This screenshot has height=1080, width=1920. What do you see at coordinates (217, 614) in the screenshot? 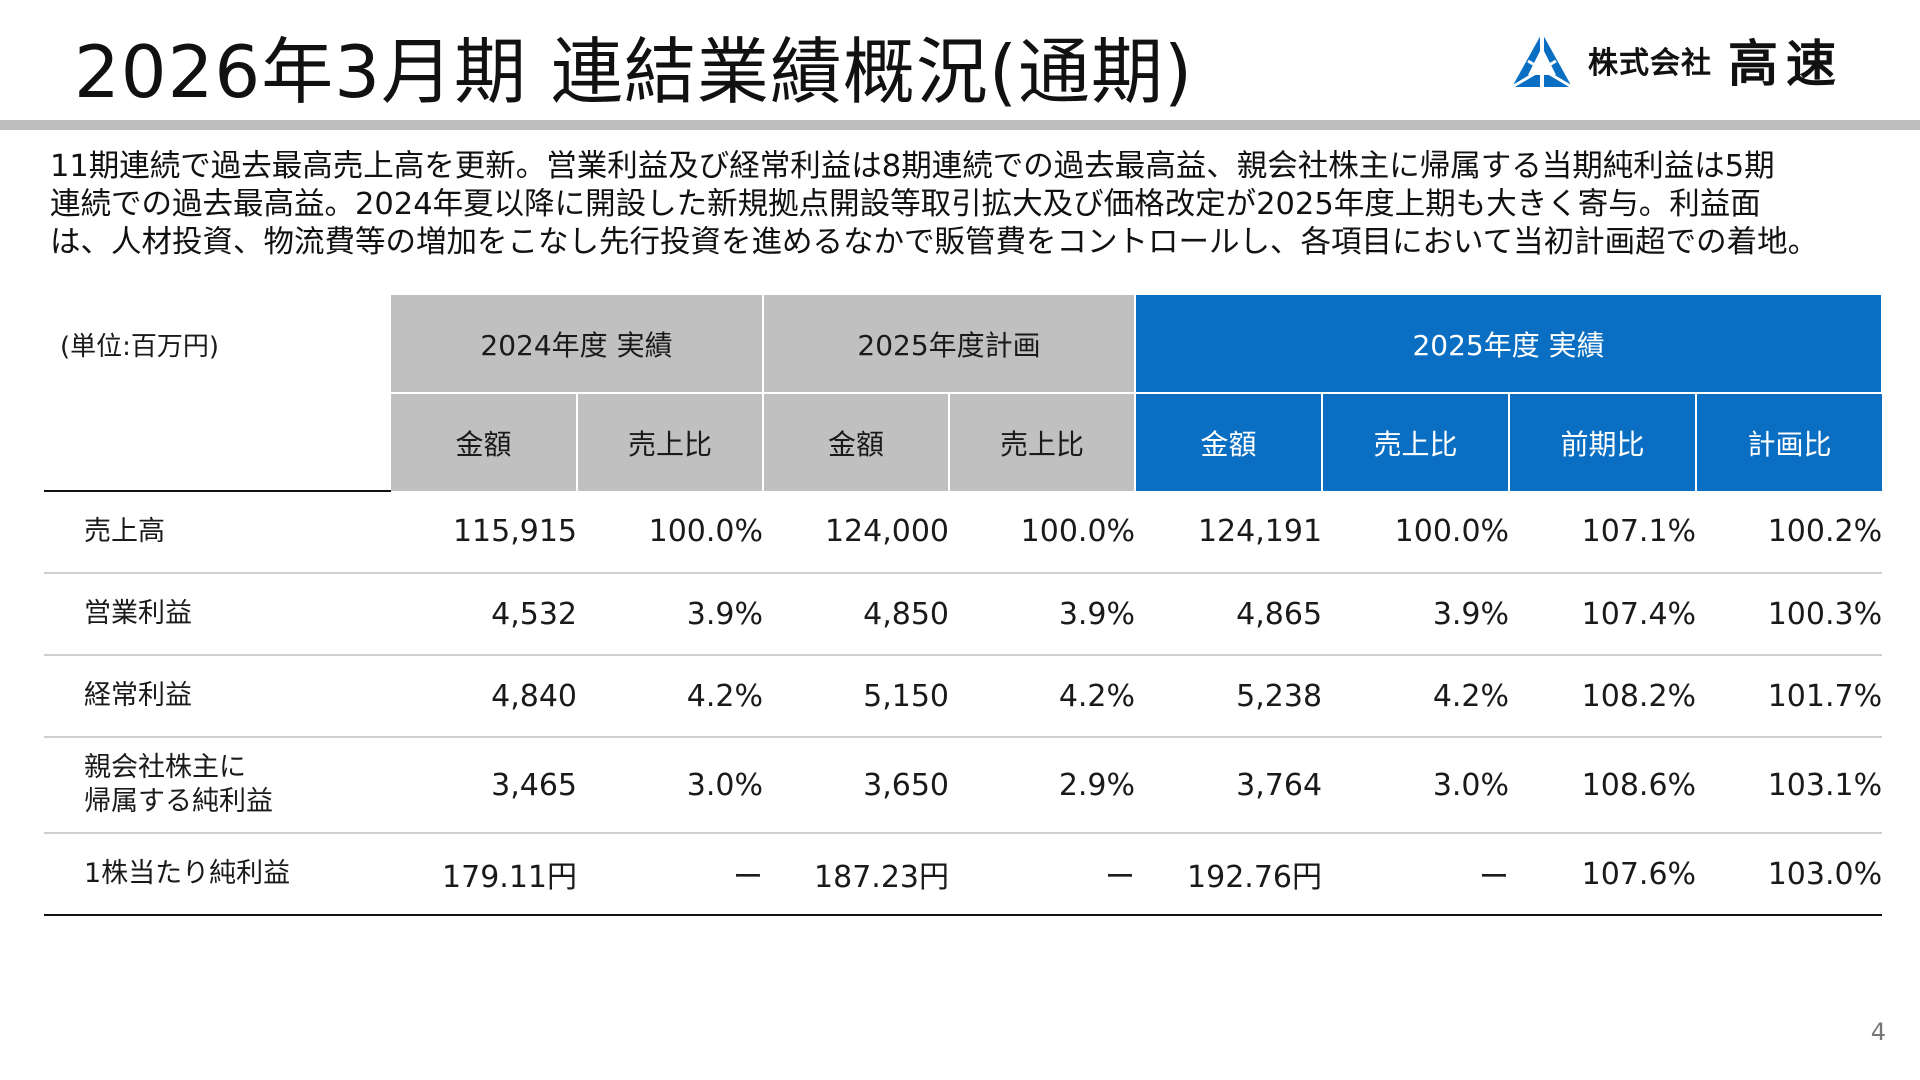
I see `row-label: 営業利益` at bounding box center [217, 614].